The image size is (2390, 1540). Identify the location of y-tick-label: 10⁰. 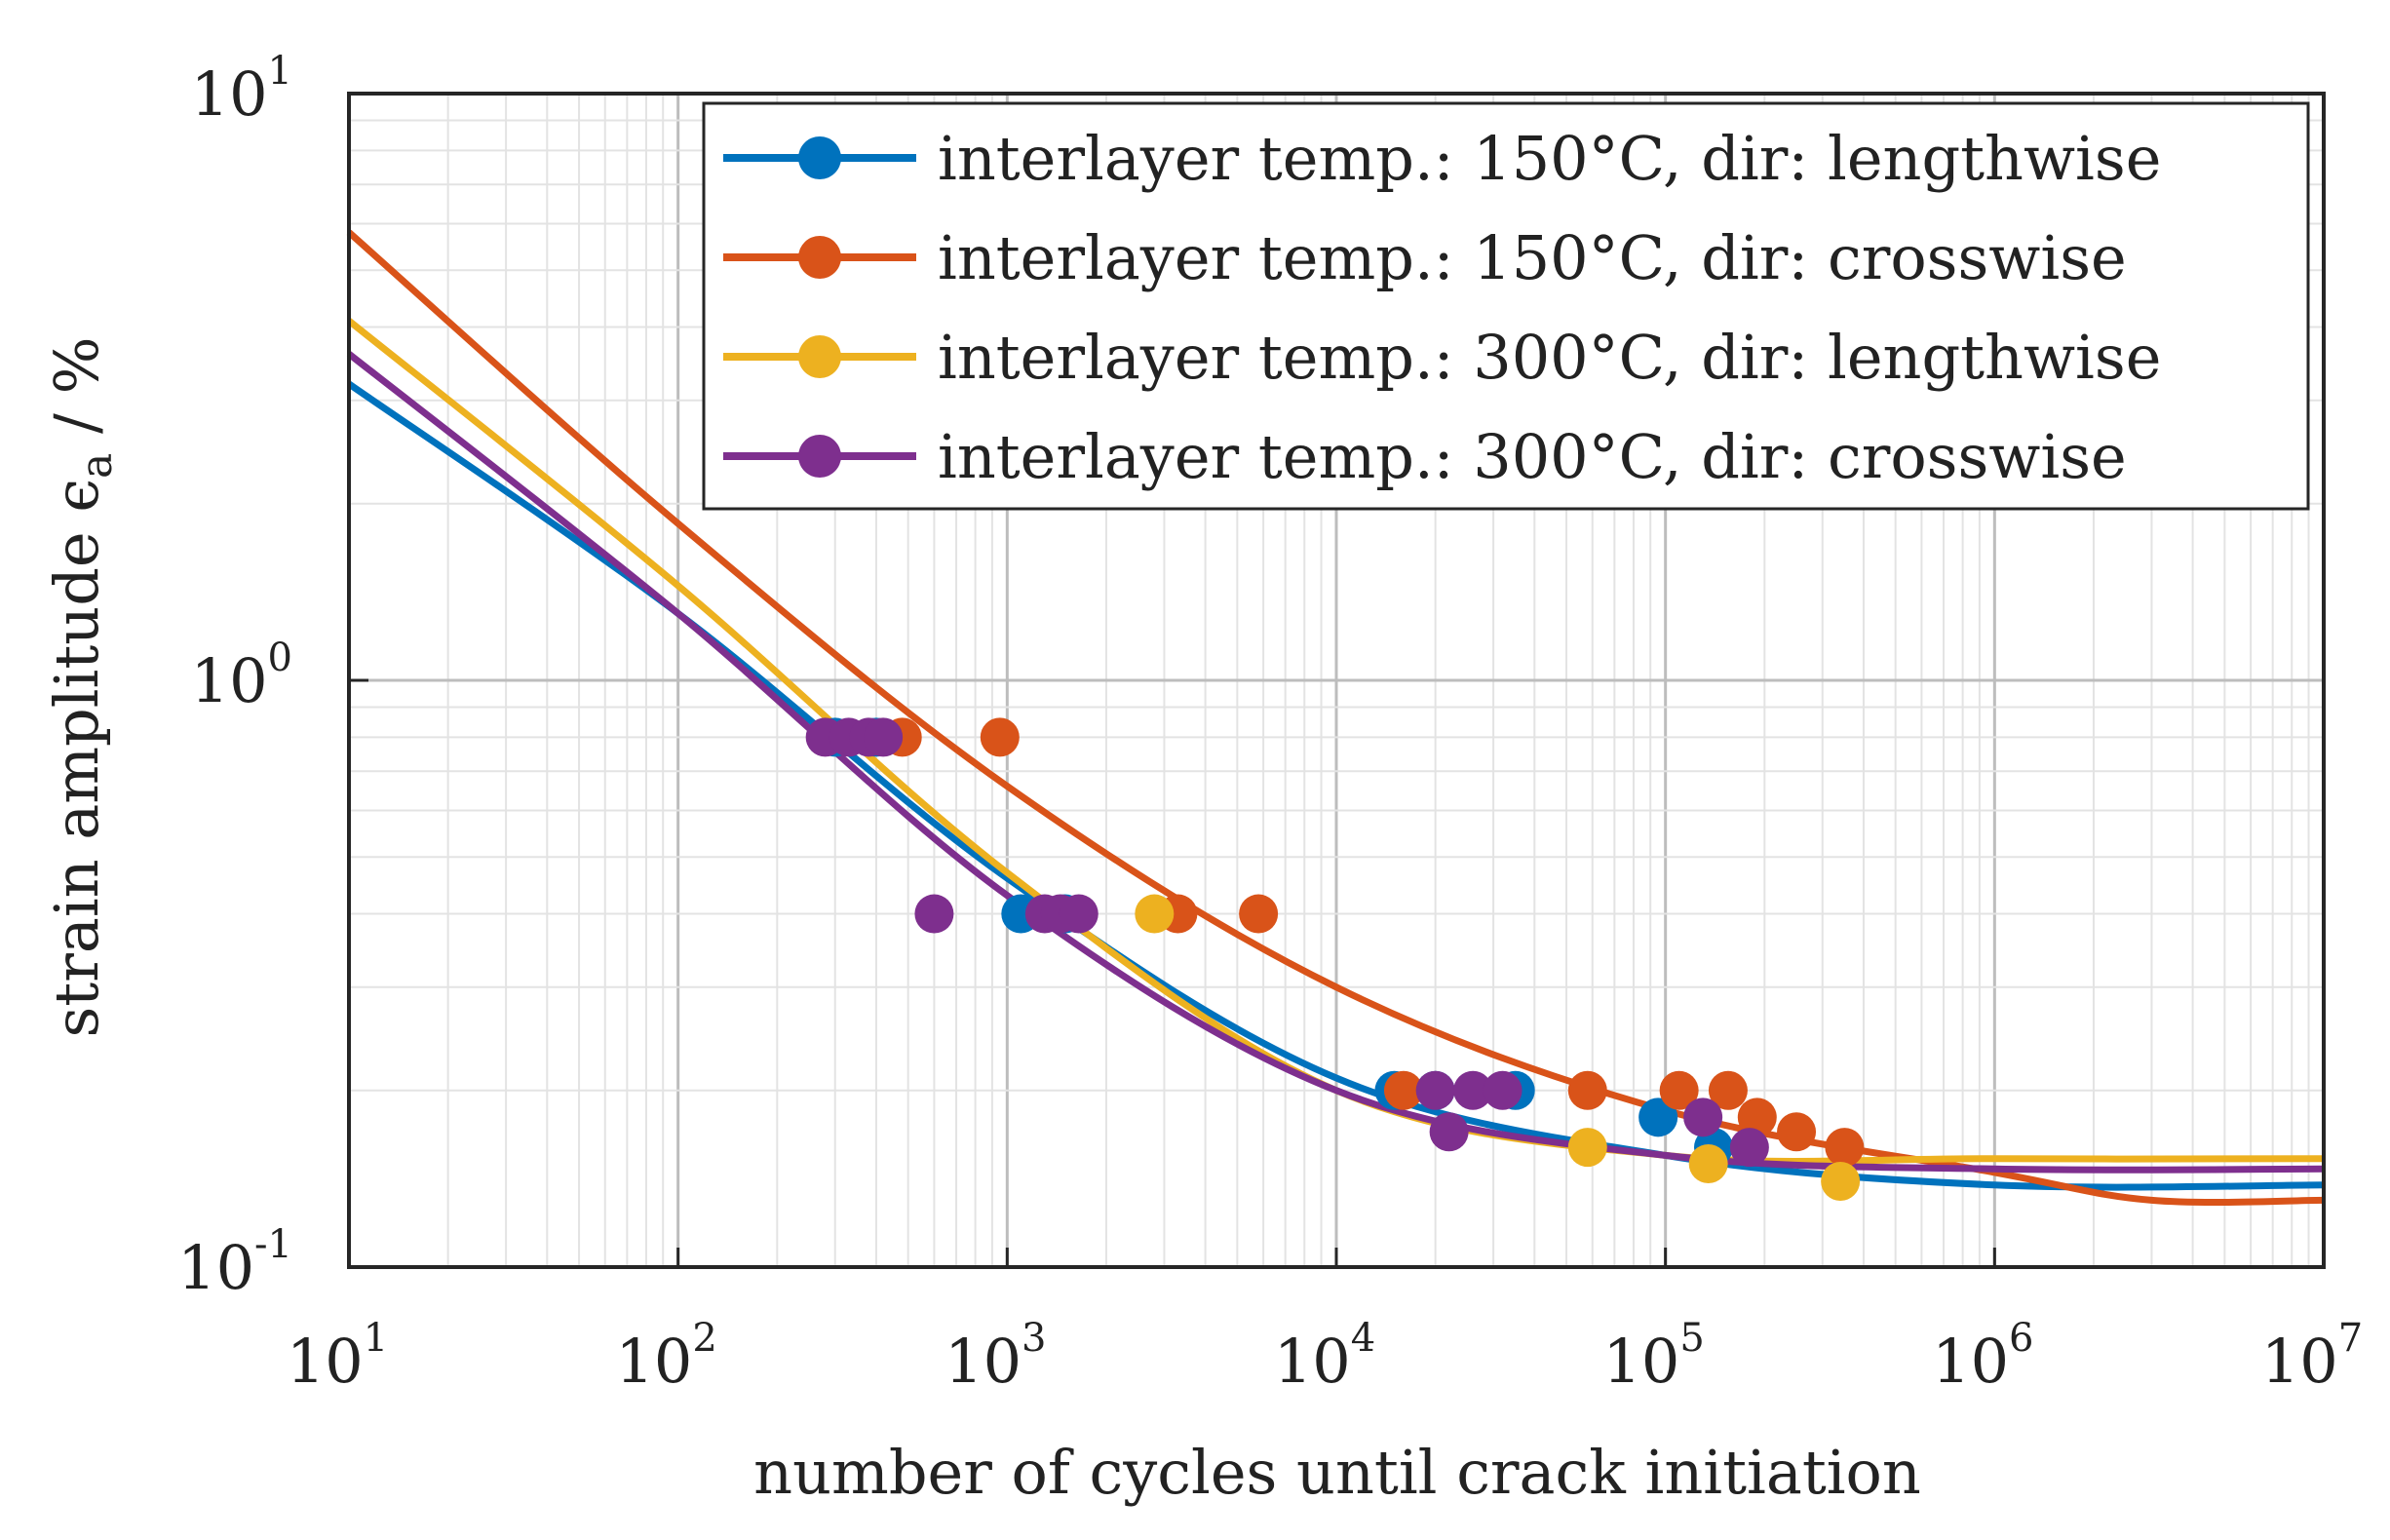
(242, 675).